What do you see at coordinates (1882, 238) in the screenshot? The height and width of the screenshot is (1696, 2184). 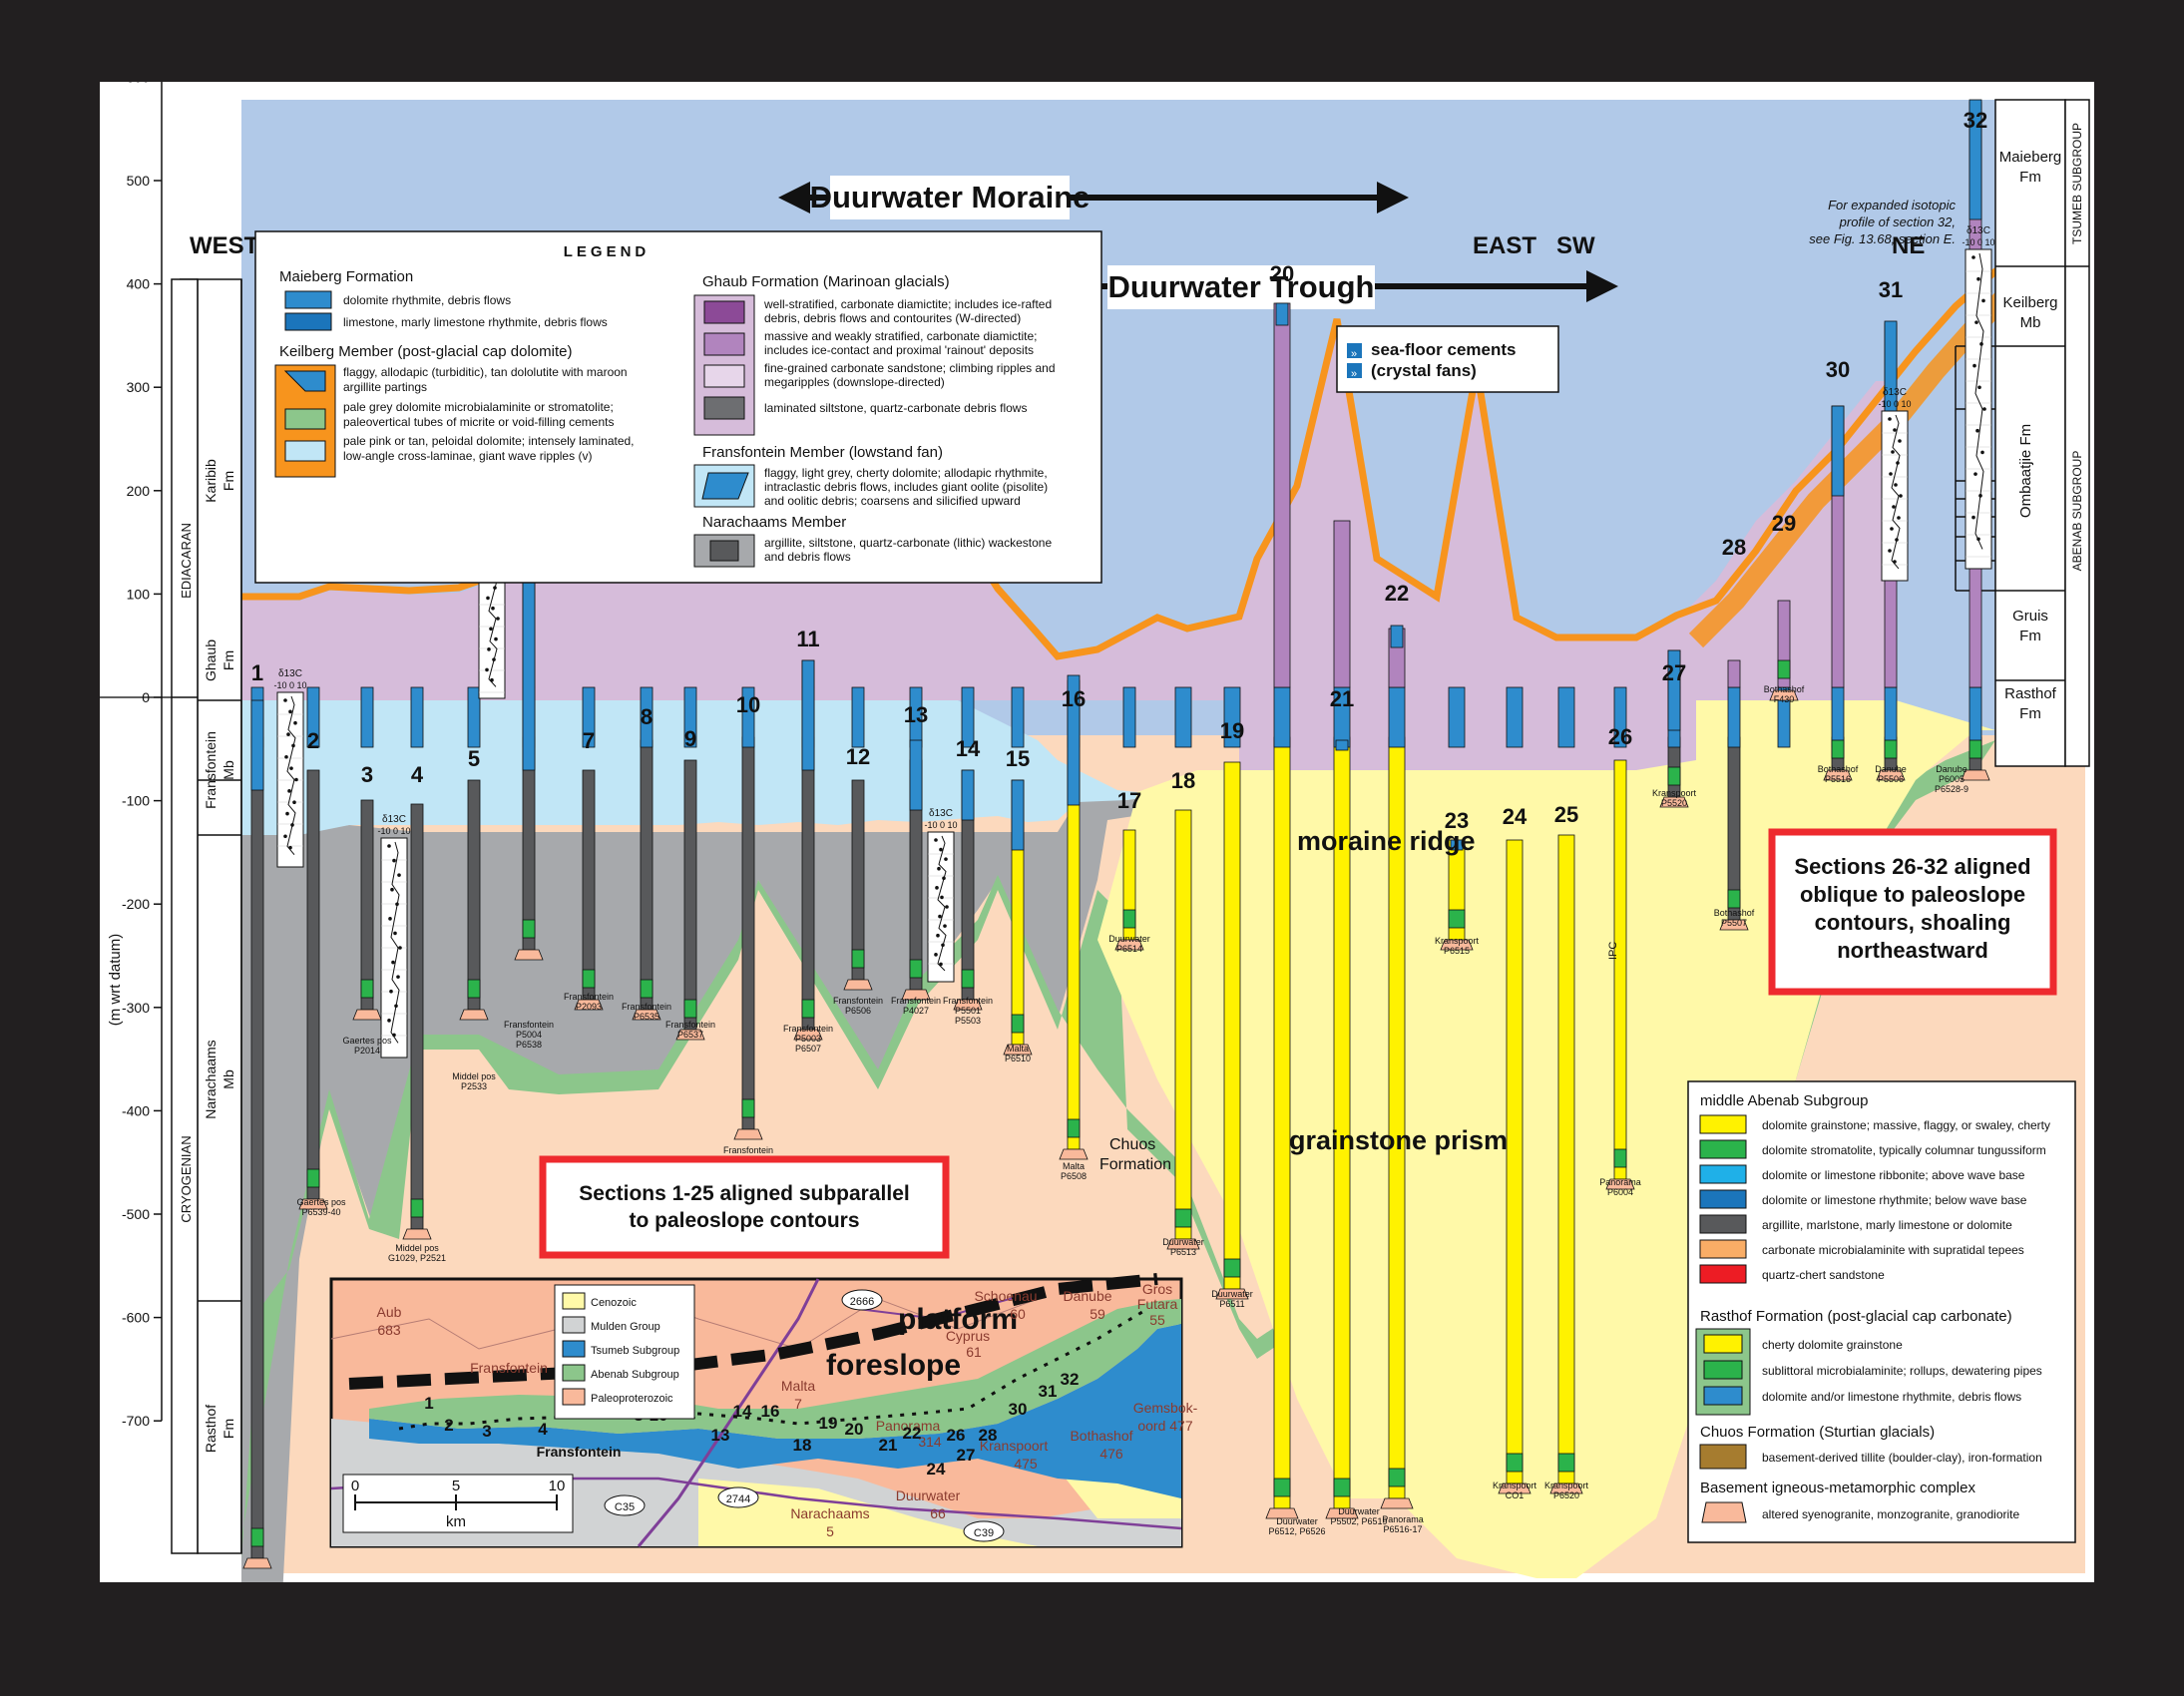 I see `expanded-note-3: see Fig. 13.68, section E.` at bounding box center [1882, 238].